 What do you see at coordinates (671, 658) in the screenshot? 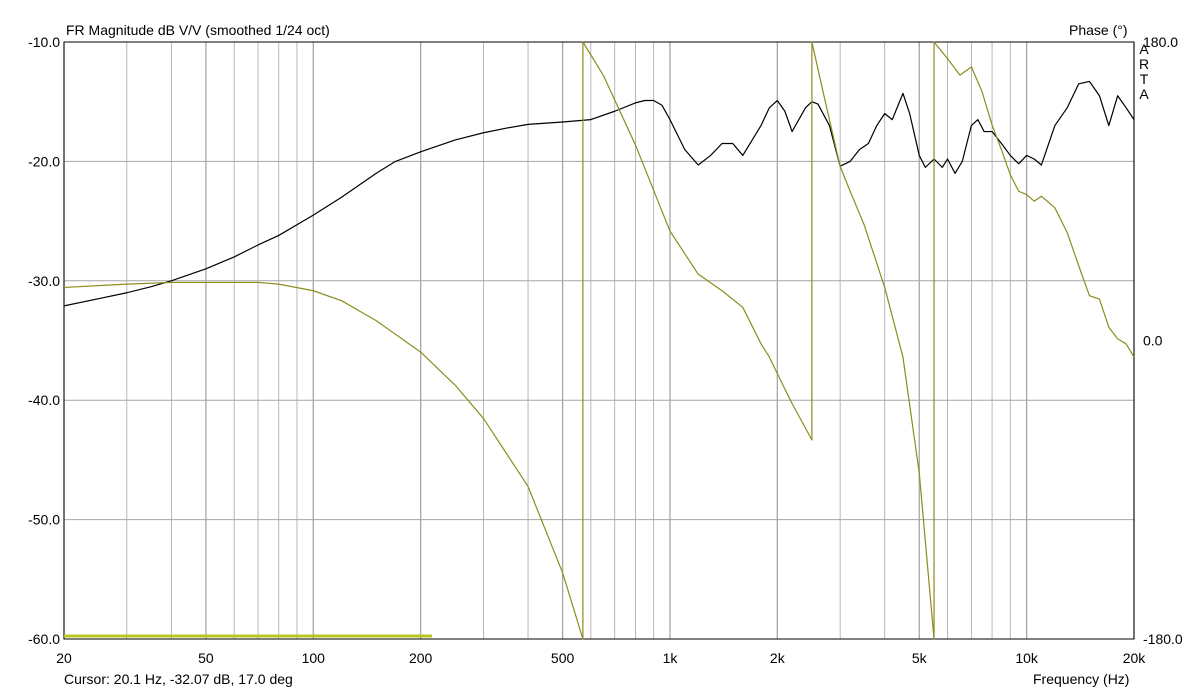
I see `x-tick-label: 1k` at bounding box center [671, 658].